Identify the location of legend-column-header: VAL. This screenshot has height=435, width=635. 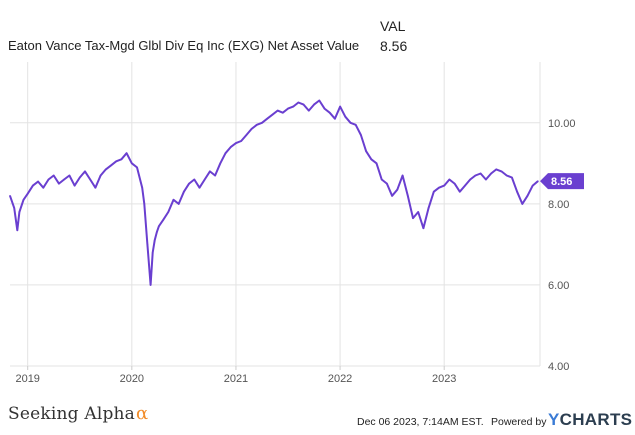
(393, 26).